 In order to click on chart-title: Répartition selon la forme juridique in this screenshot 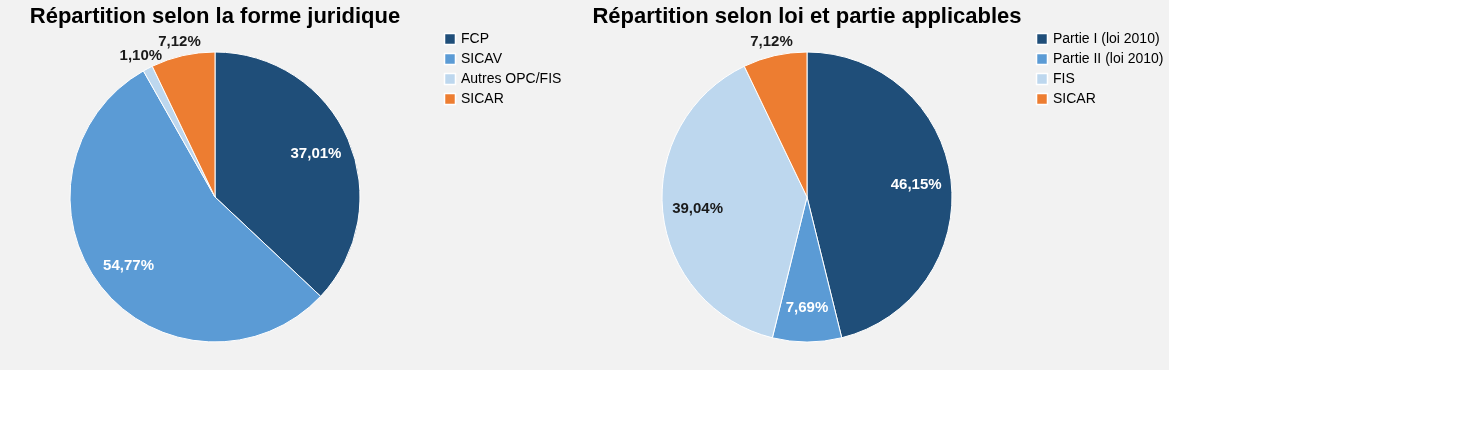, I will do `click(215, 15)`.